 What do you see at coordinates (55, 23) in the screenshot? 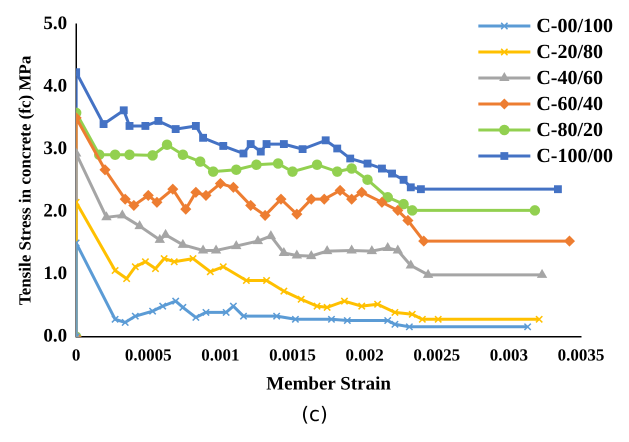
I see `y-tick-label: 5.0` at bounding box center [55, 23].